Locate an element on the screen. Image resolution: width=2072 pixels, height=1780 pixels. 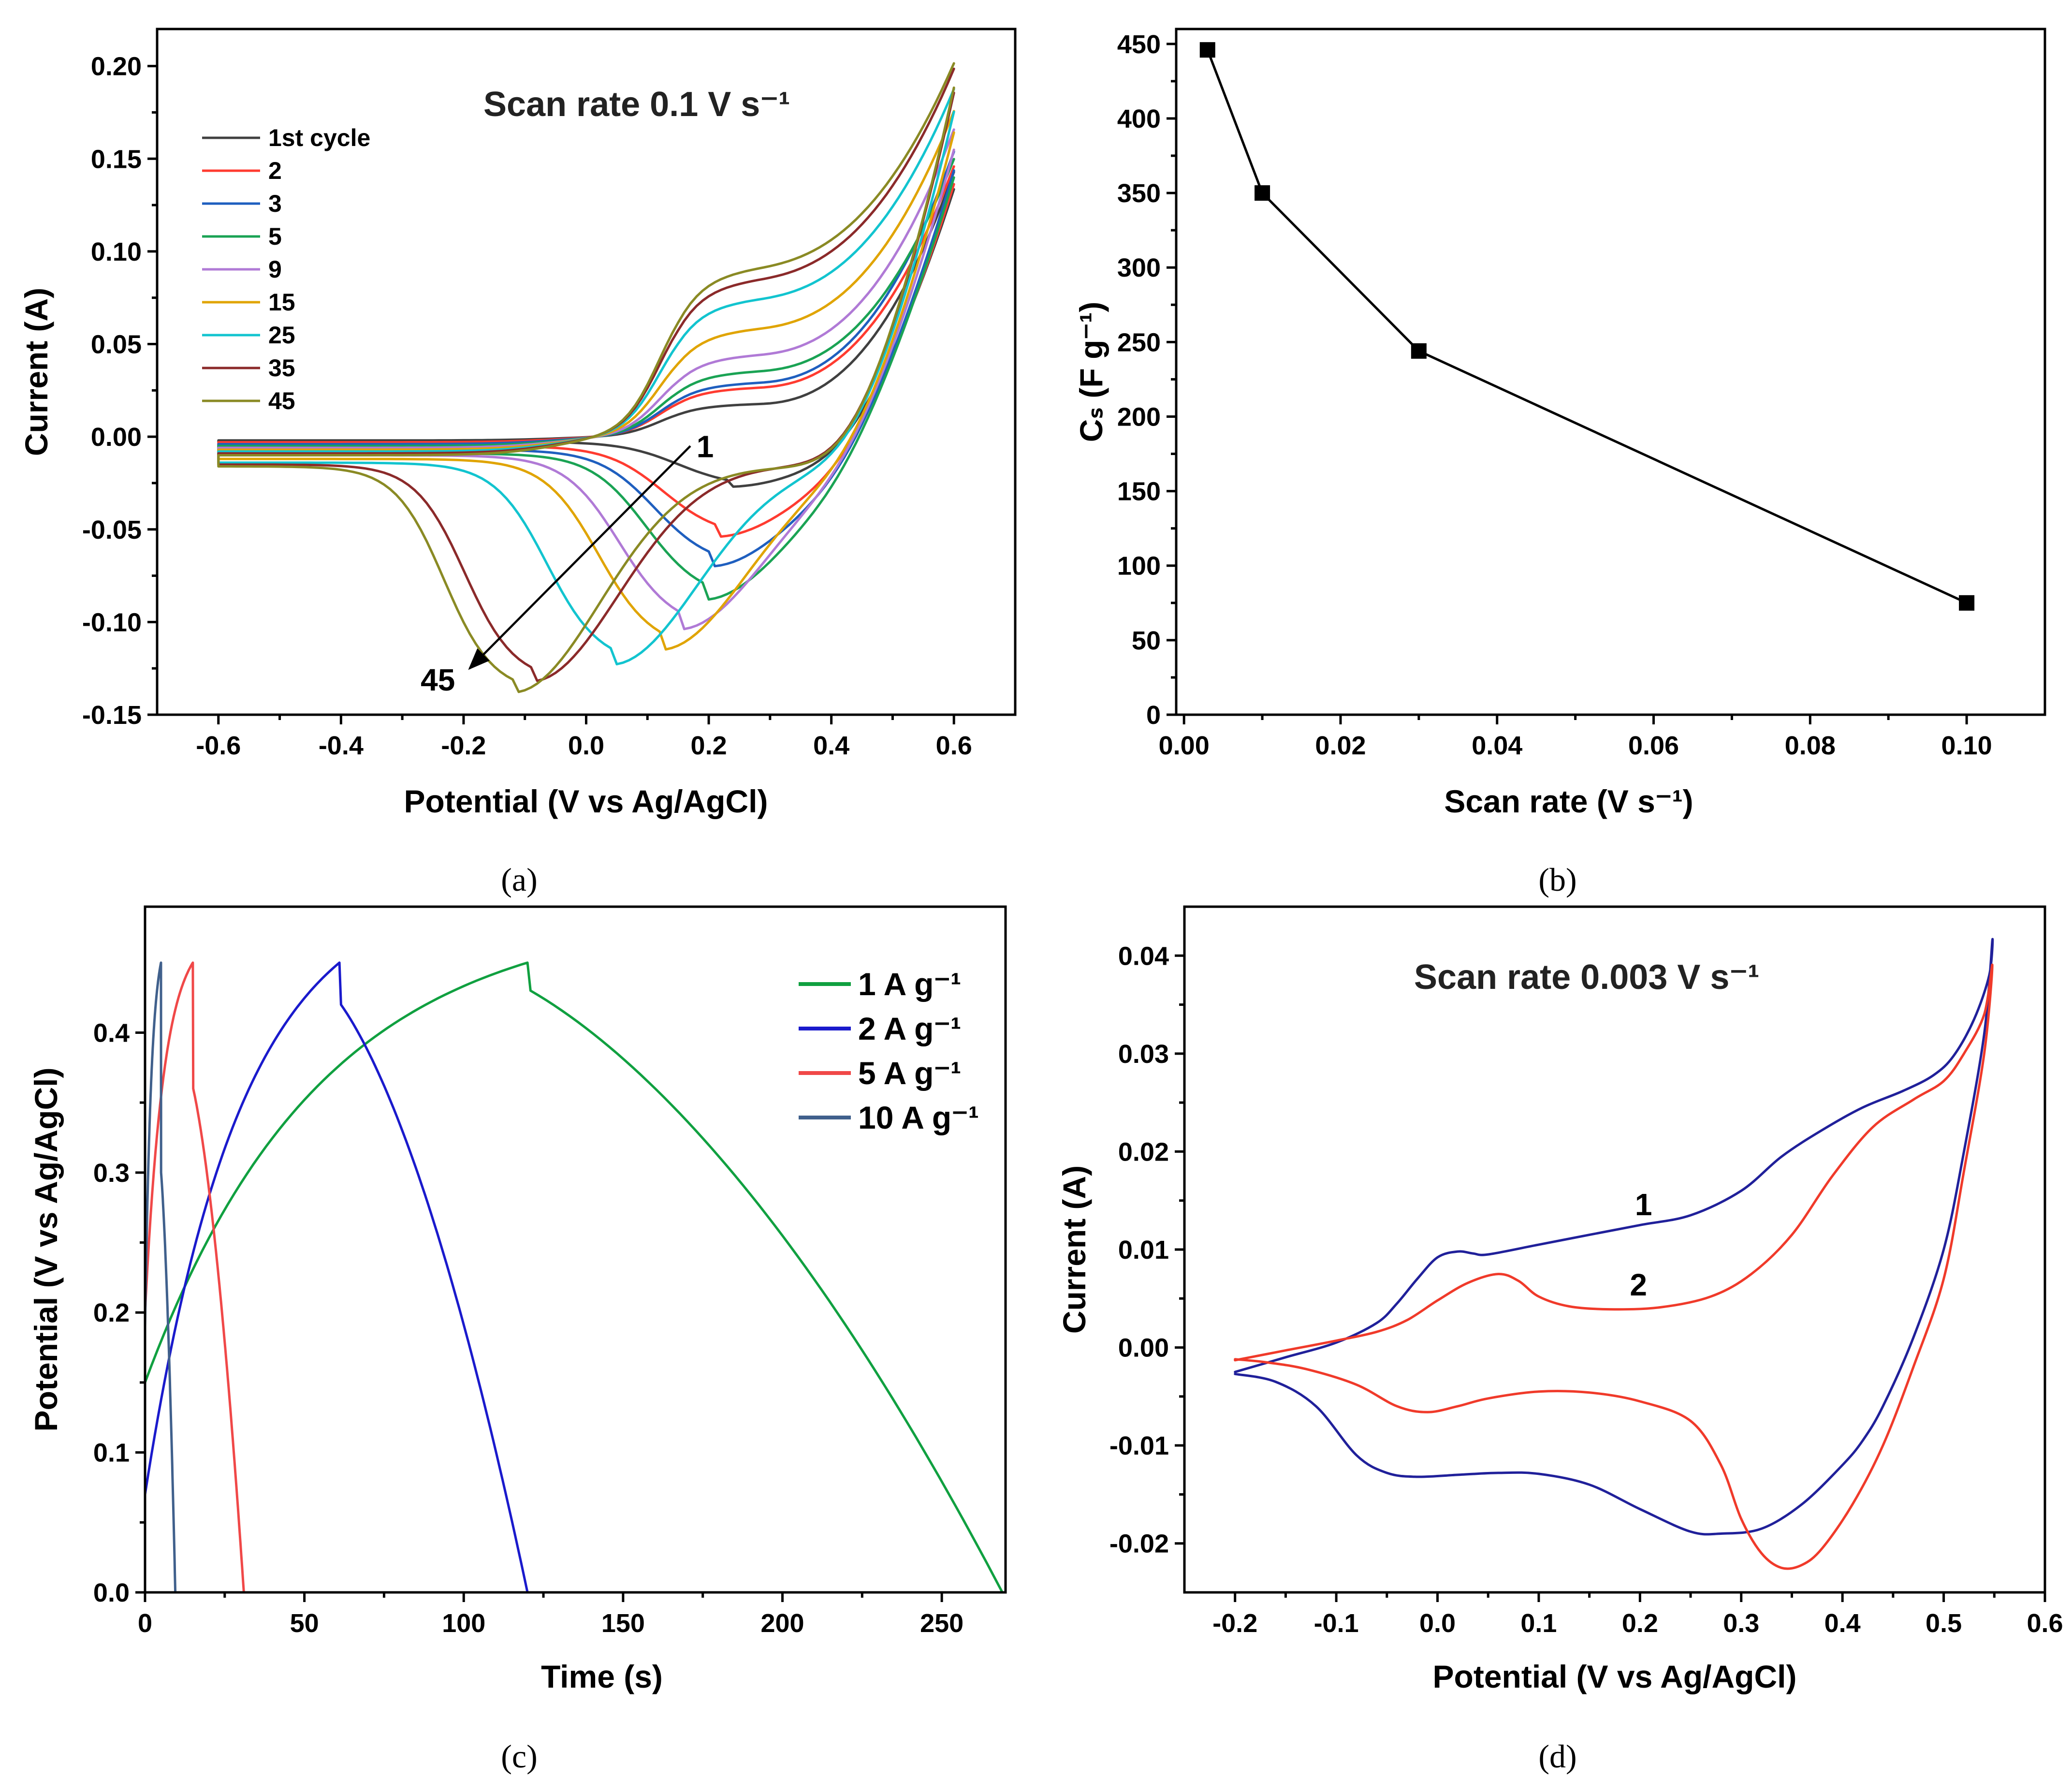
panel-b-y-tick-label: 300 is located at coordinates (1139, 267).